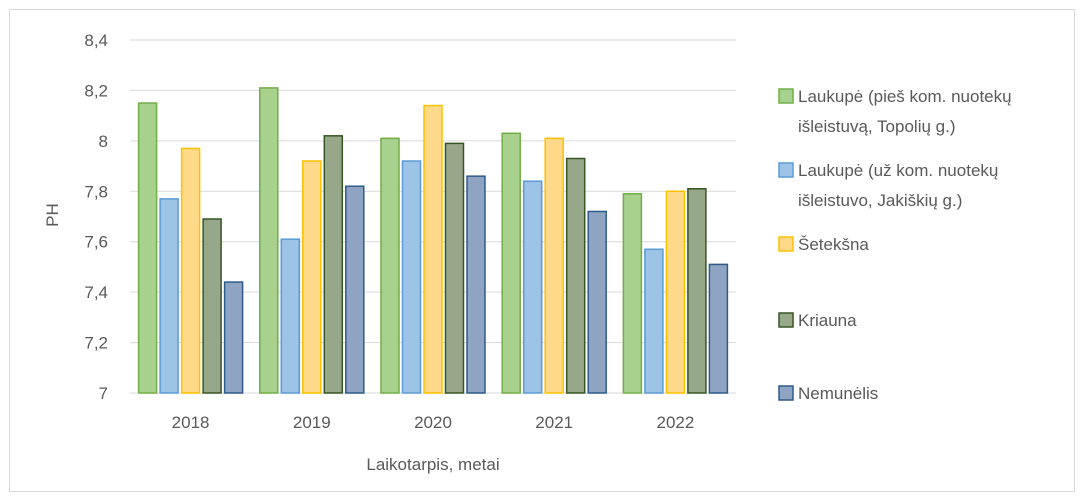 The width and height of the screenshot is (1087, 501). I want to click on legend-label: Kriauna, so click(827, 320).